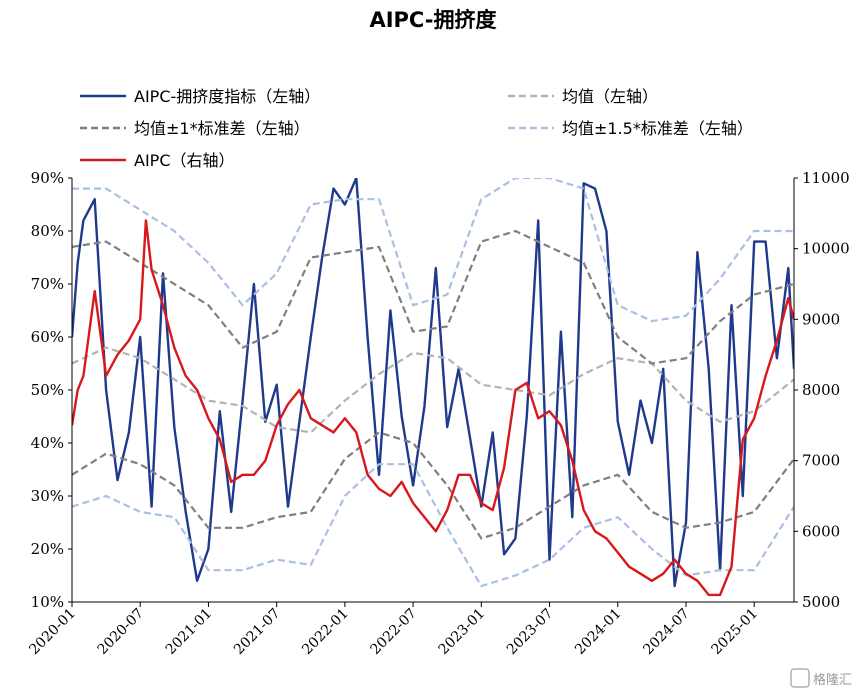 This screenshot has width=867, height=693. What do you see at coordinates (121, 632) in the screenshot?
I see `x-tick-label: 2020-07` at bounding box center [121, 632].